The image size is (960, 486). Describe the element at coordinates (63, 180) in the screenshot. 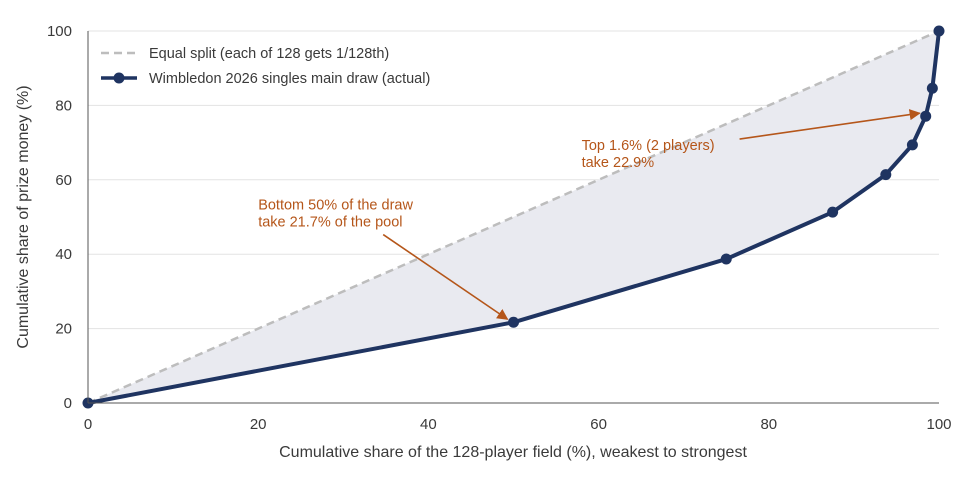

I see `y-tick-label: 60` at that location.